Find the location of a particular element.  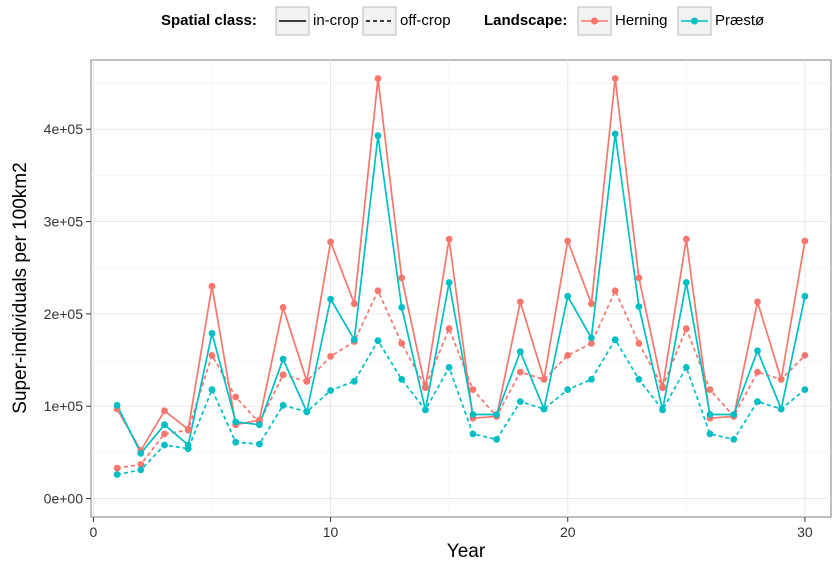

legend-key-herning-point is located at coordinates (594, 21).